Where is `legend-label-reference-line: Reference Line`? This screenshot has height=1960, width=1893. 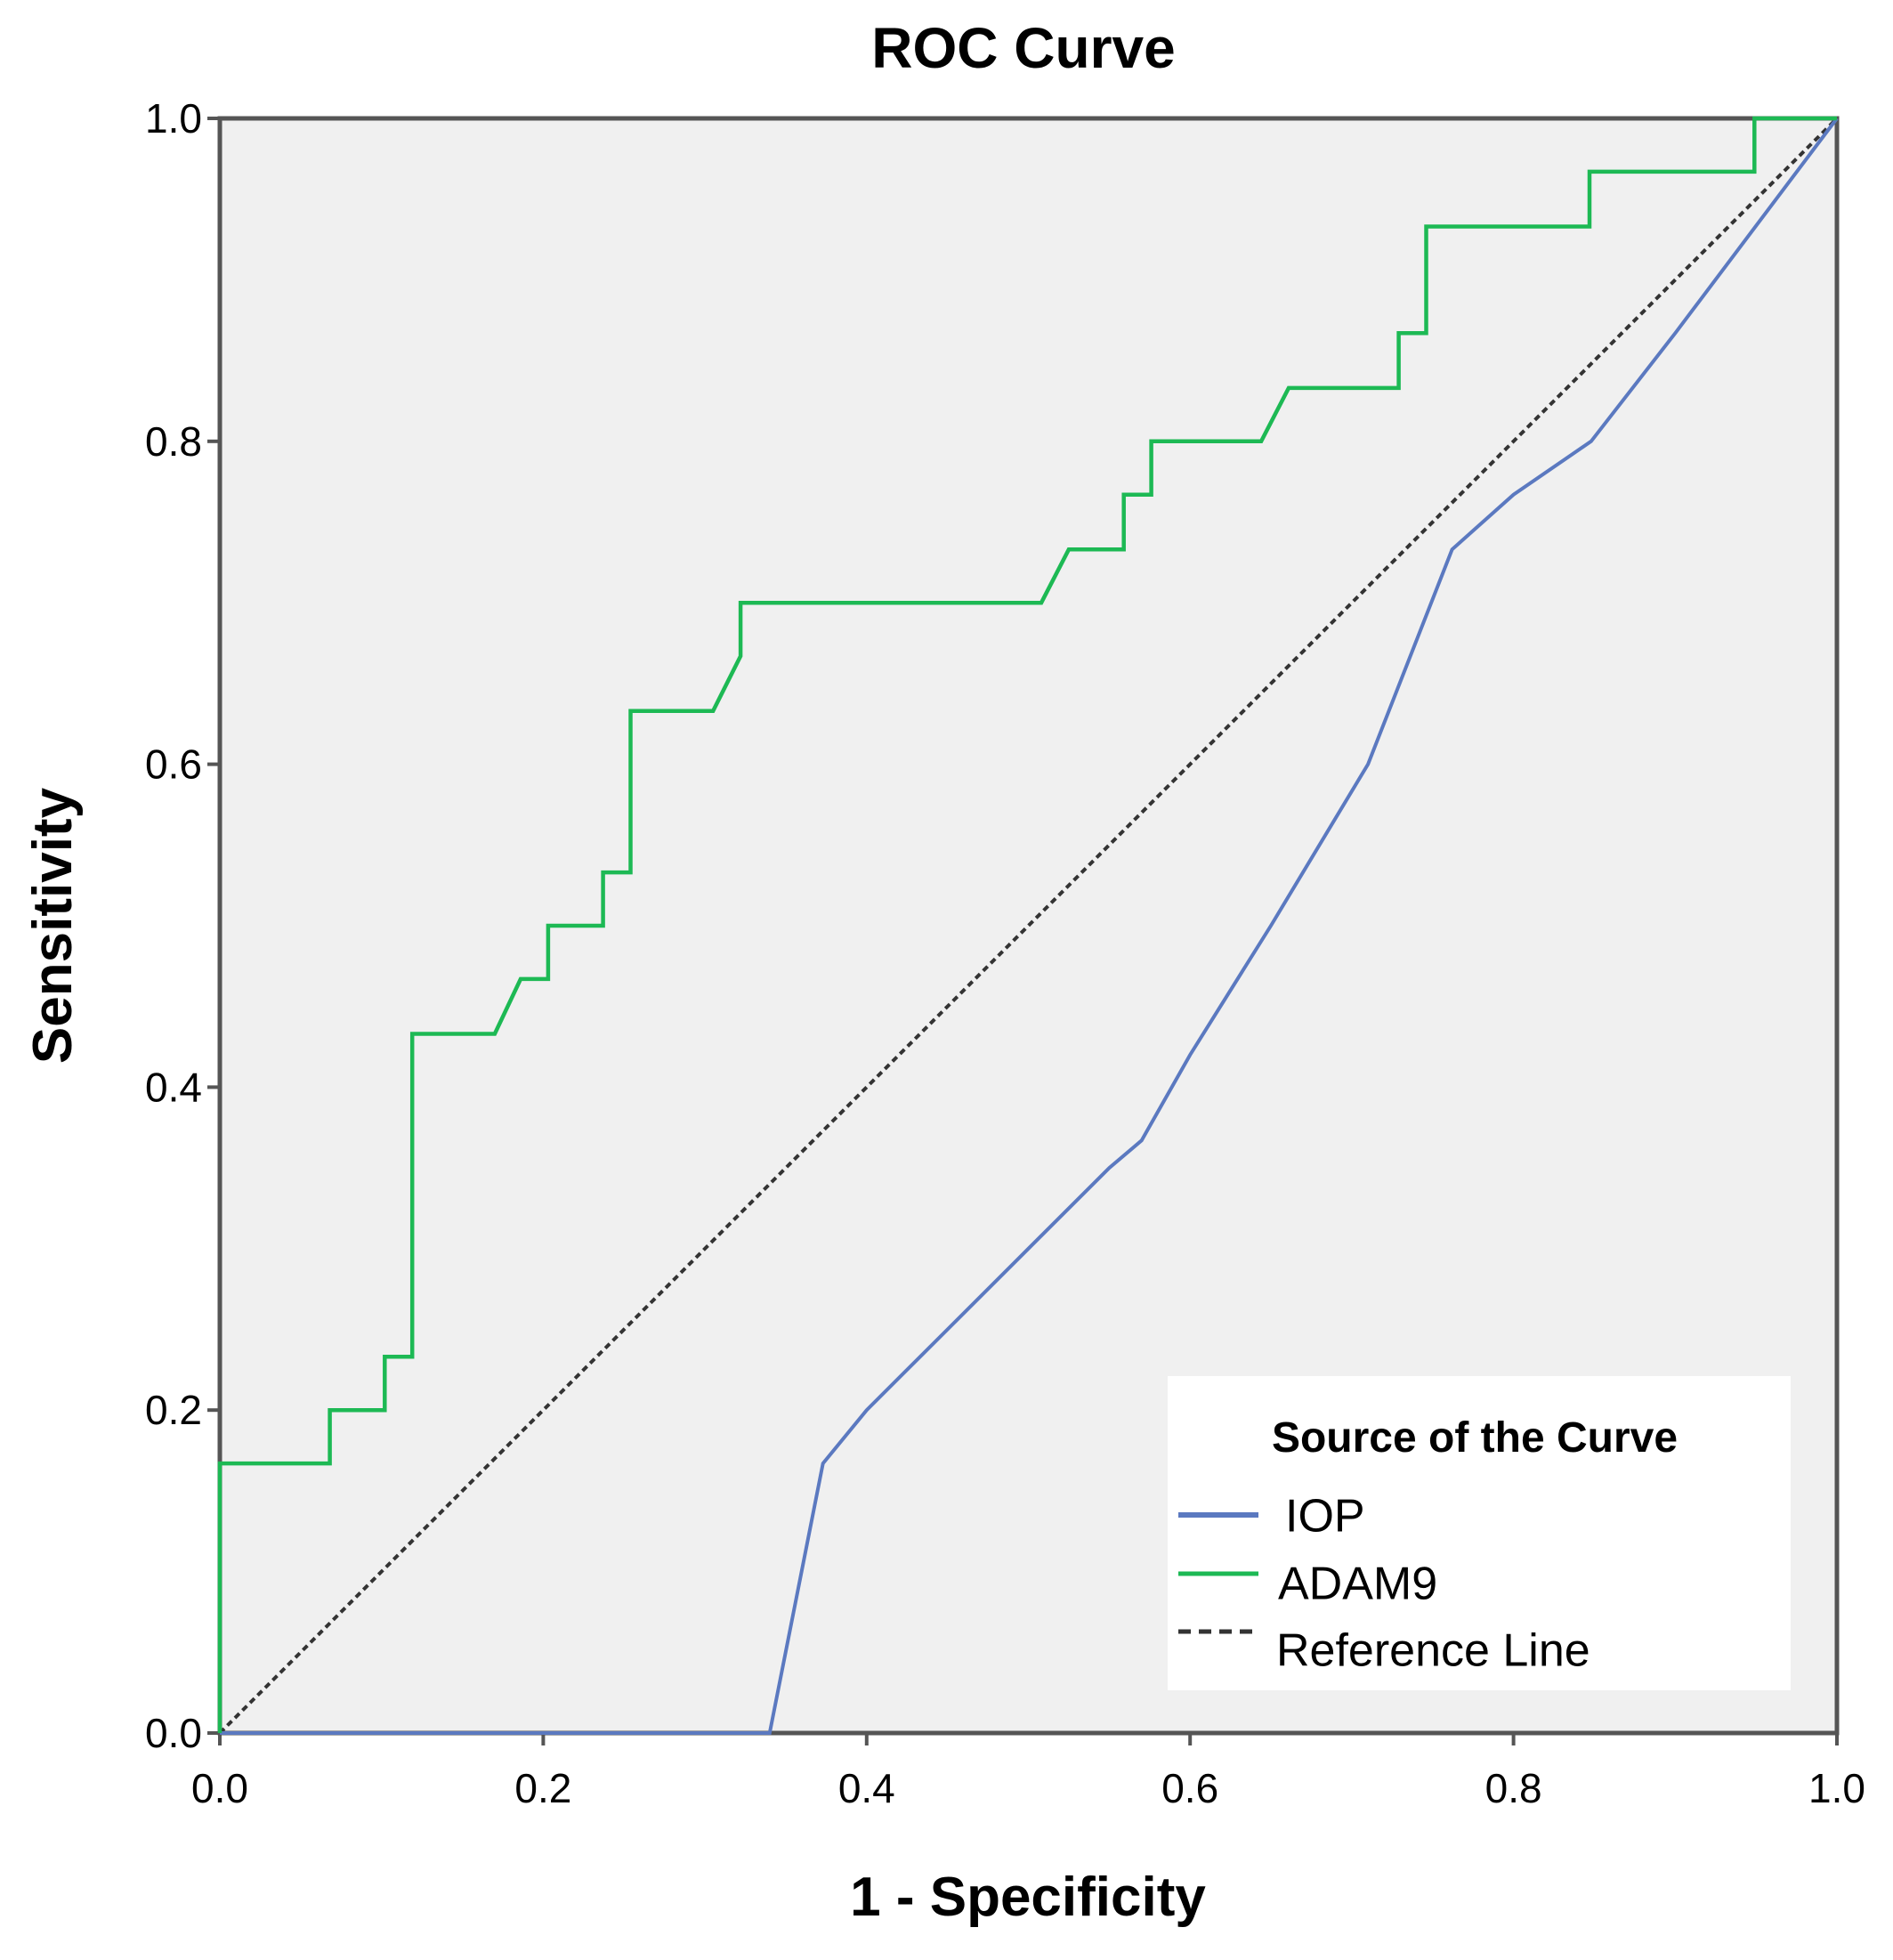 legend-label-reference-line: Reference Line is located at coordinates (1433, 1651).